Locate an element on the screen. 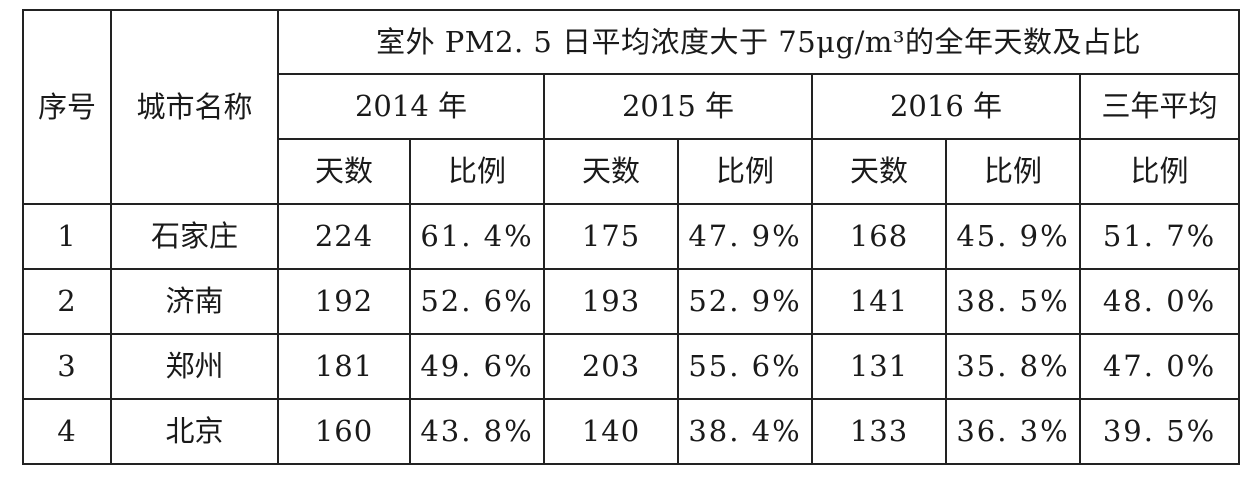 This screenshot has width=1247, height=481. row-ratio-2015: 38. 4% is located at coordinates (745, 431).